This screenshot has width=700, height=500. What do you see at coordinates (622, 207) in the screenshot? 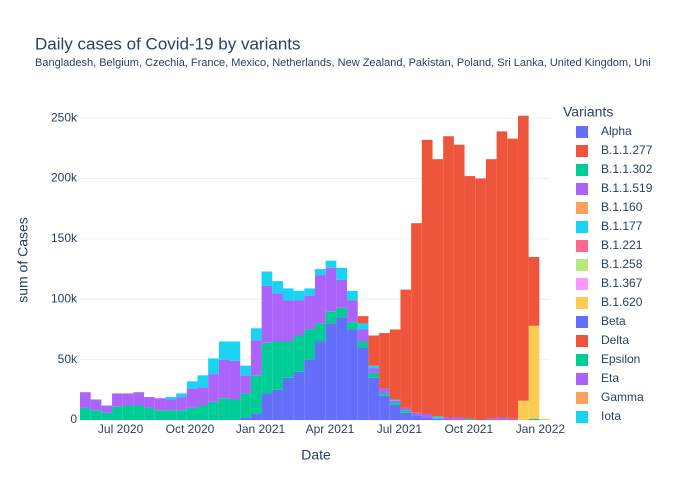
I see `legend-label: B.1.160` at bounding box center [622, 207].